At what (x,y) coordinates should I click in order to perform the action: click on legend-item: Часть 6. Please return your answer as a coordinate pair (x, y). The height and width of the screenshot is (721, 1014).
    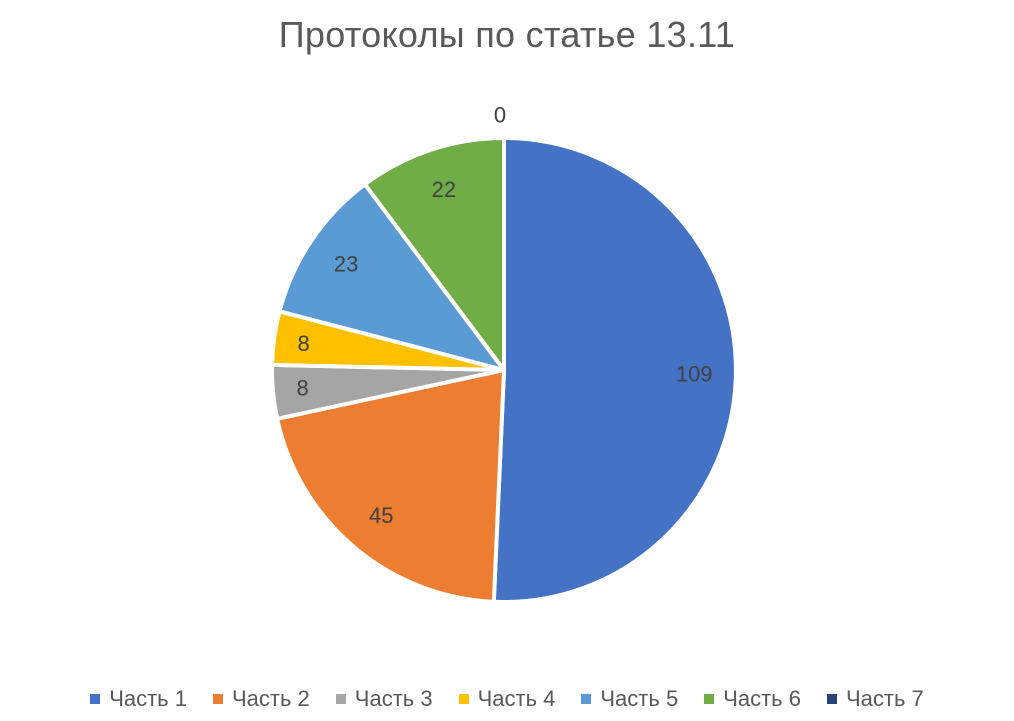
    Looking at the image, I should click on (752, 699).